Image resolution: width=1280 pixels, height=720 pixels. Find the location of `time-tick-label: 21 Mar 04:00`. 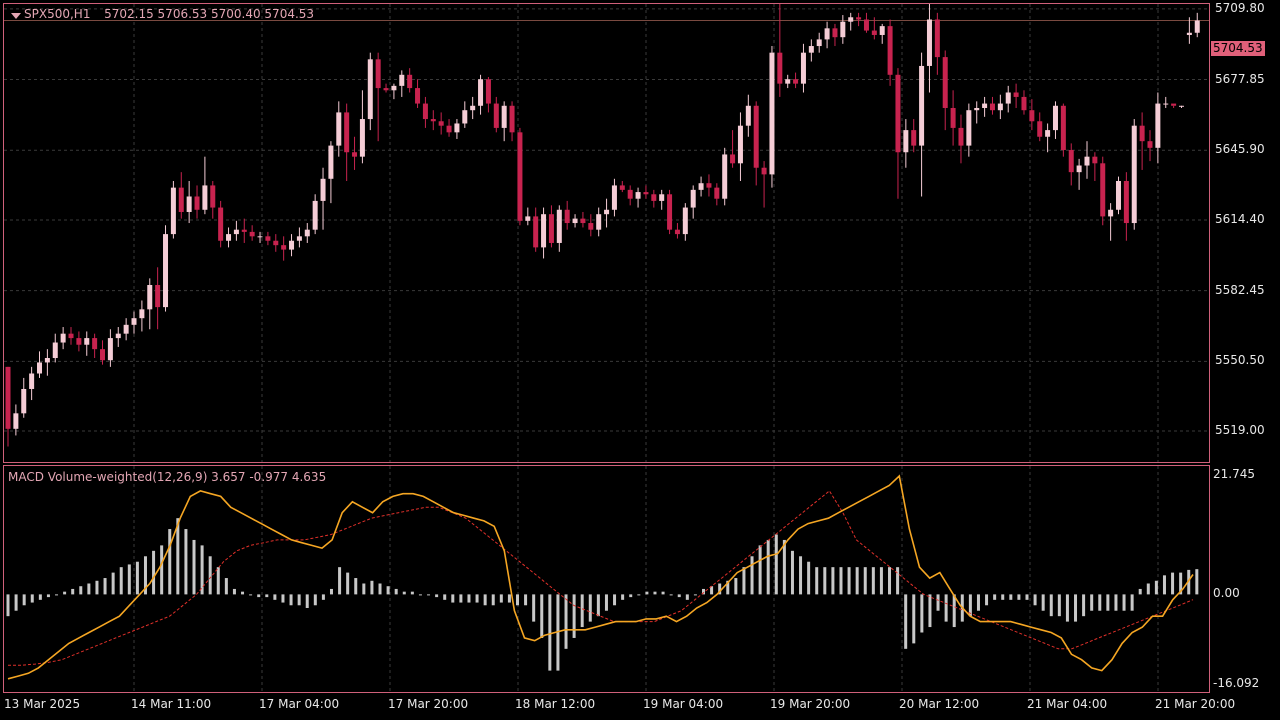

time-tick-label: 21 Mar 04:00 is located at coordinates (1067, 704).